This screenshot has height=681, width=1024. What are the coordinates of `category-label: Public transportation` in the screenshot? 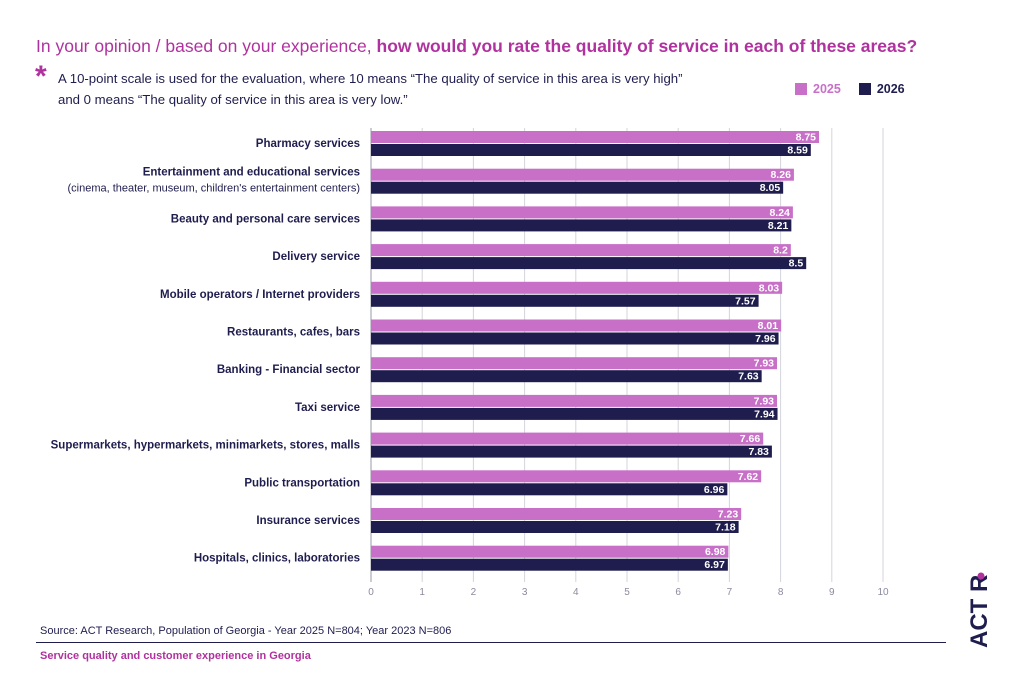 It's located at (302, 483).